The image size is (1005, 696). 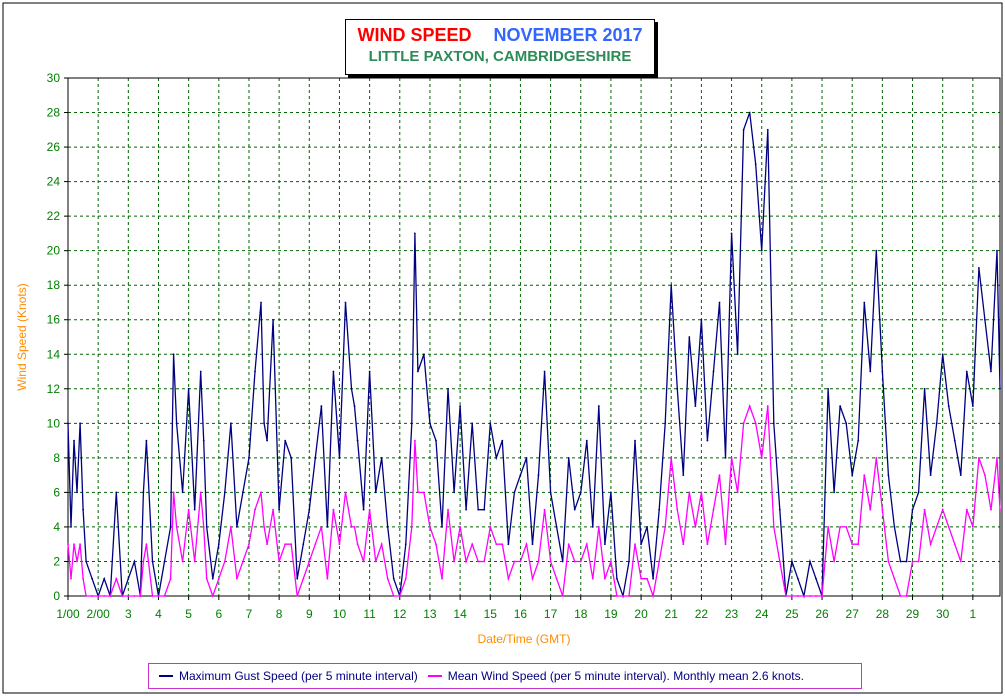 I want to click on x-tick-label: 16, so click(x=521, y=614).